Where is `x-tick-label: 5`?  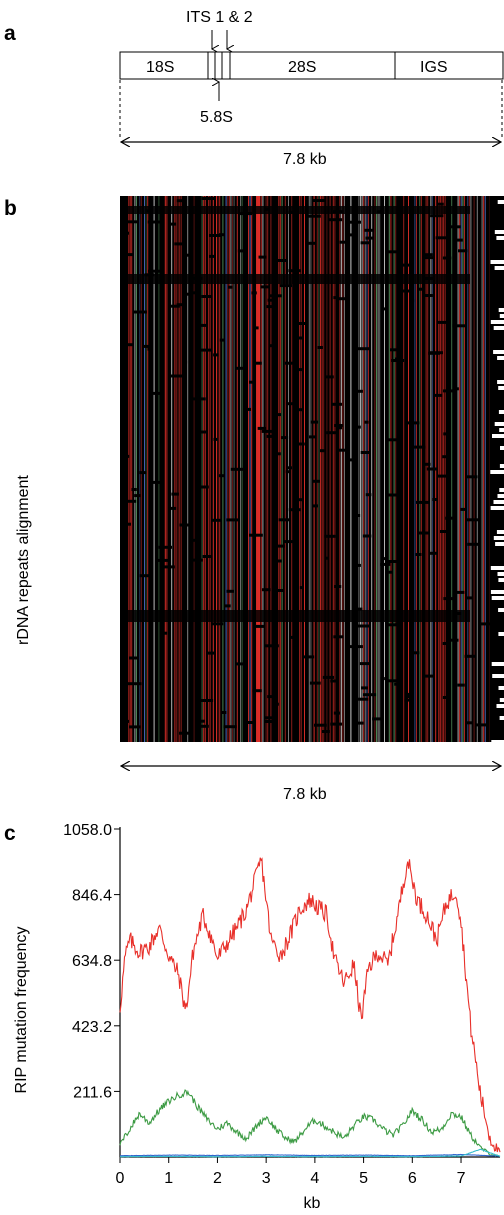
x-tick-label: 5 is located at coordinates (363, 1178).